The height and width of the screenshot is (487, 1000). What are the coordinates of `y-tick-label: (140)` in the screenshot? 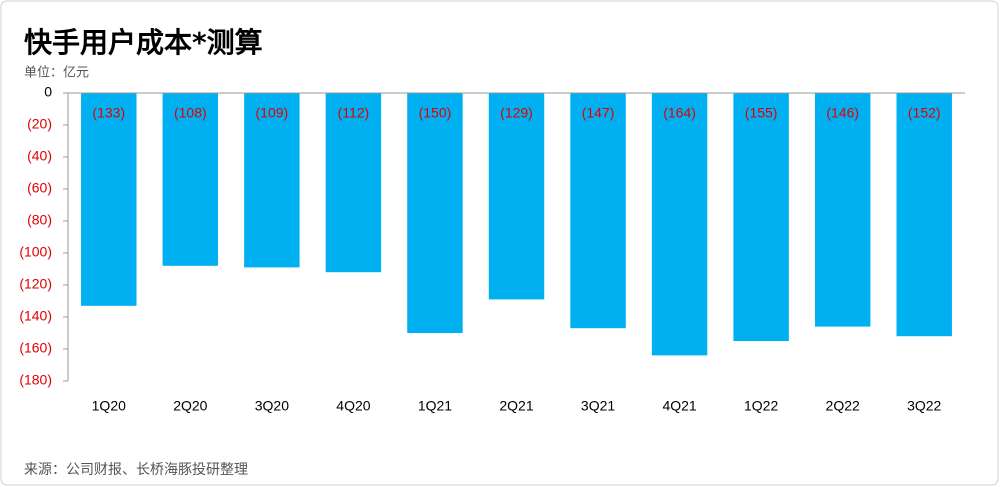 It's located at (35, 316).